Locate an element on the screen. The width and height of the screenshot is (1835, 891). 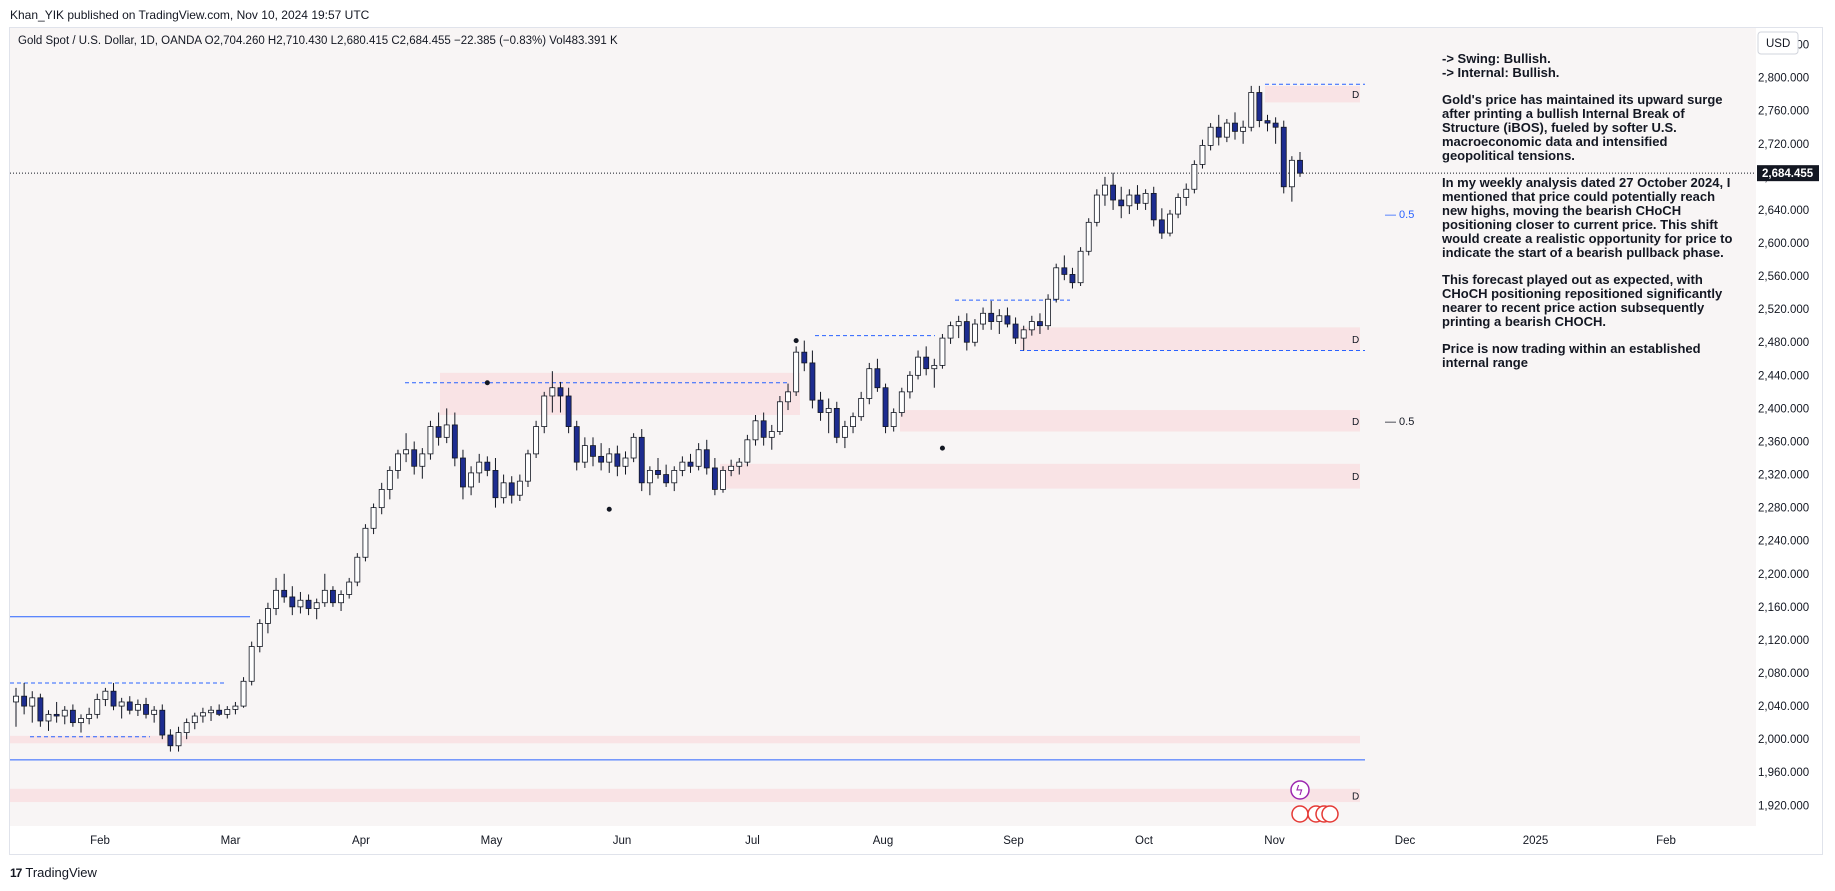
last-price-tag is located at coordinates (1788, 173).